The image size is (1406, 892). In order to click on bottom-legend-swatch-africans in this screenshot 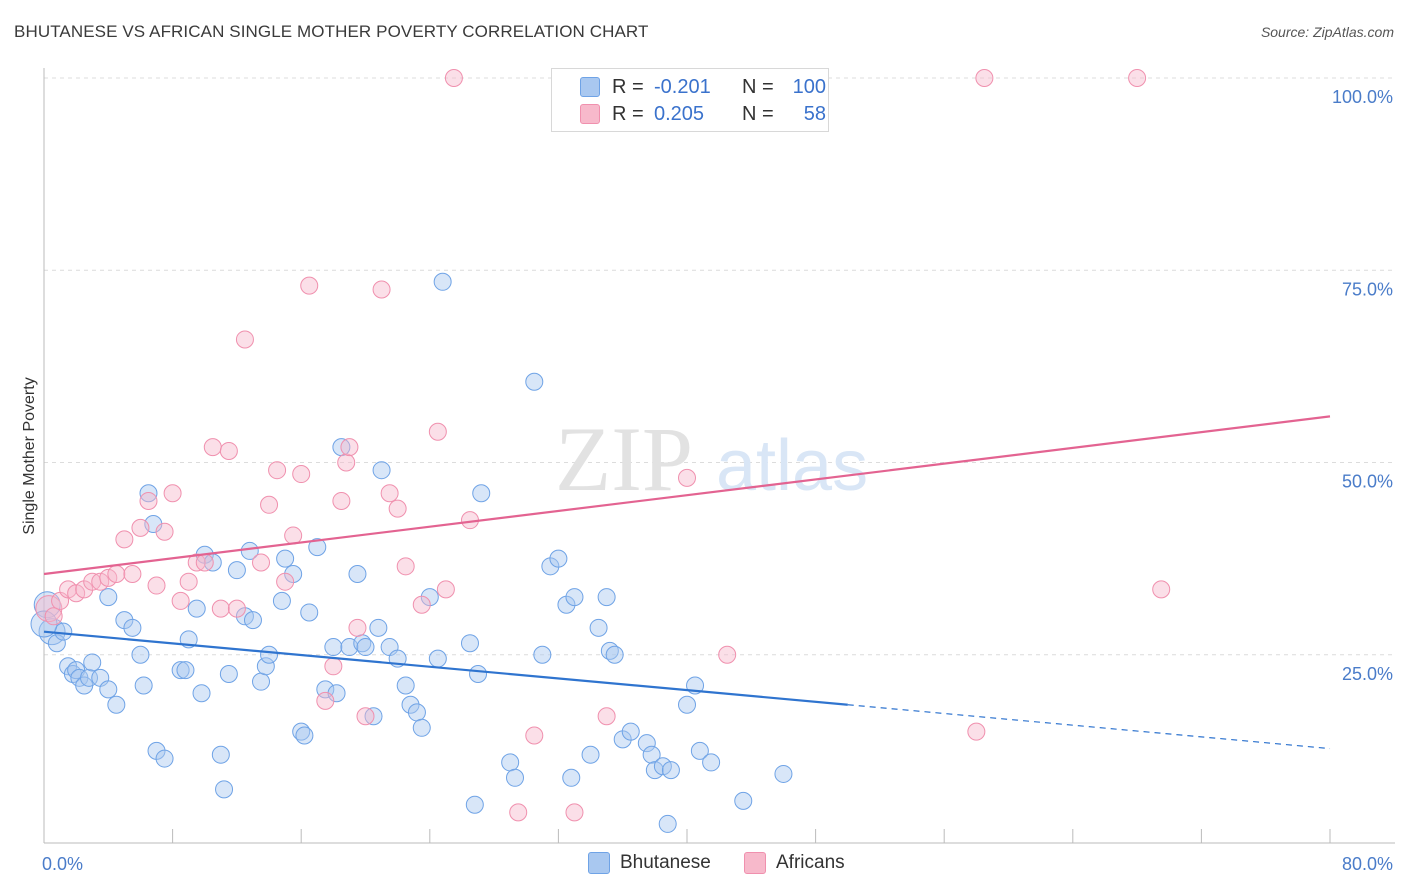, I will do `click(755, 863)`.